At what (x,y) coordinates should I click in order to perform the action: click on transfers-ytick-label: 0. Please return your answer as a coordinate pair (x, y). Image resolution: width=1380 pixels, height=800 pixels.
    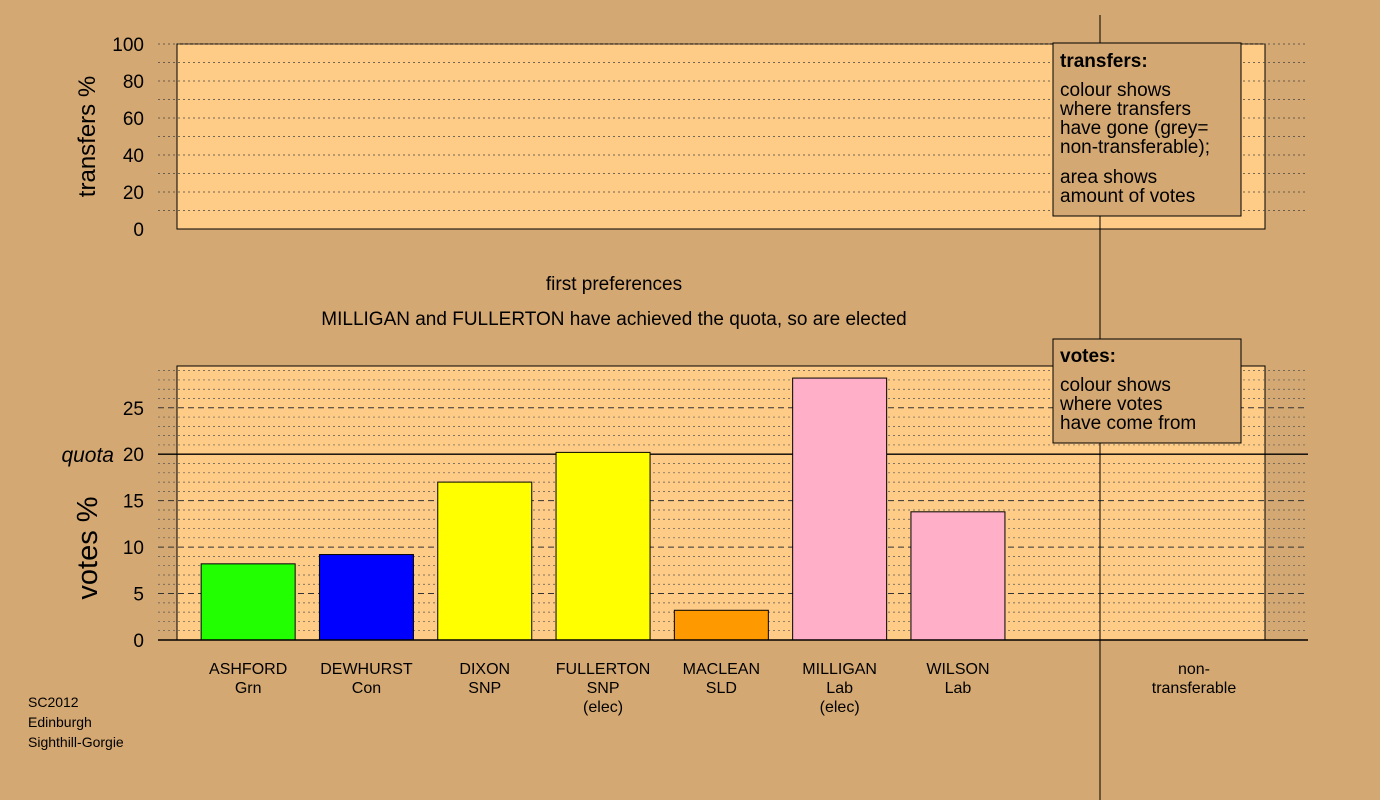
    Looking at the image, I should click on (138, 230).